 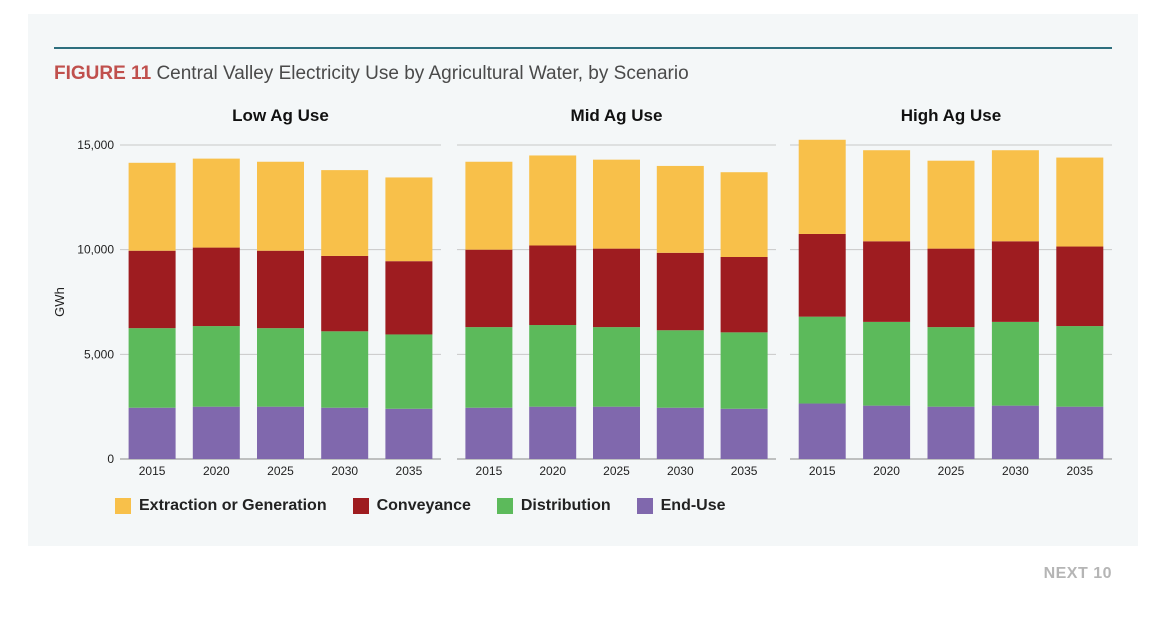 I want to click on legend-item: End-Use, so click(x=681, y=506).